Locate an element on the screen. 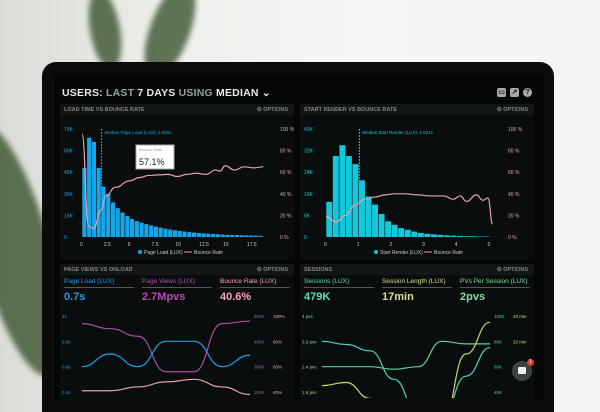 This screenshot has width=600, height=412. y2-tick-label: 80K is located at coordinates (498, 341).